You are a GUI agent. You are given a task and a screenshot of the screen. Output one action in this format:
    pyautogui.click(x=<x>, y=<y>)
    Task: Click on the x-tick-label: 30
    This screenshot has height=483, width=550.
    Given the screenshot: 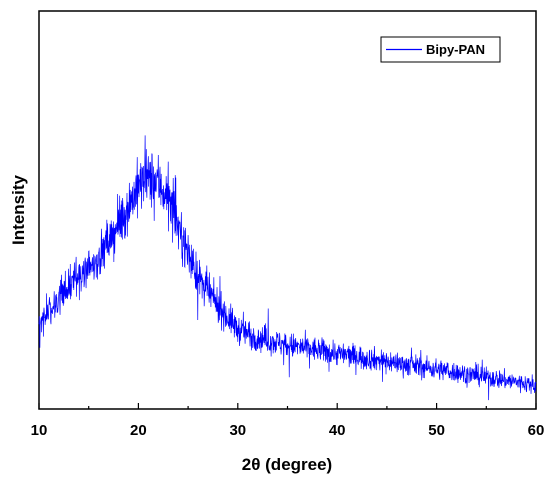 What is the action you would take?
    pyautogui.click(x=237, y=430)
    